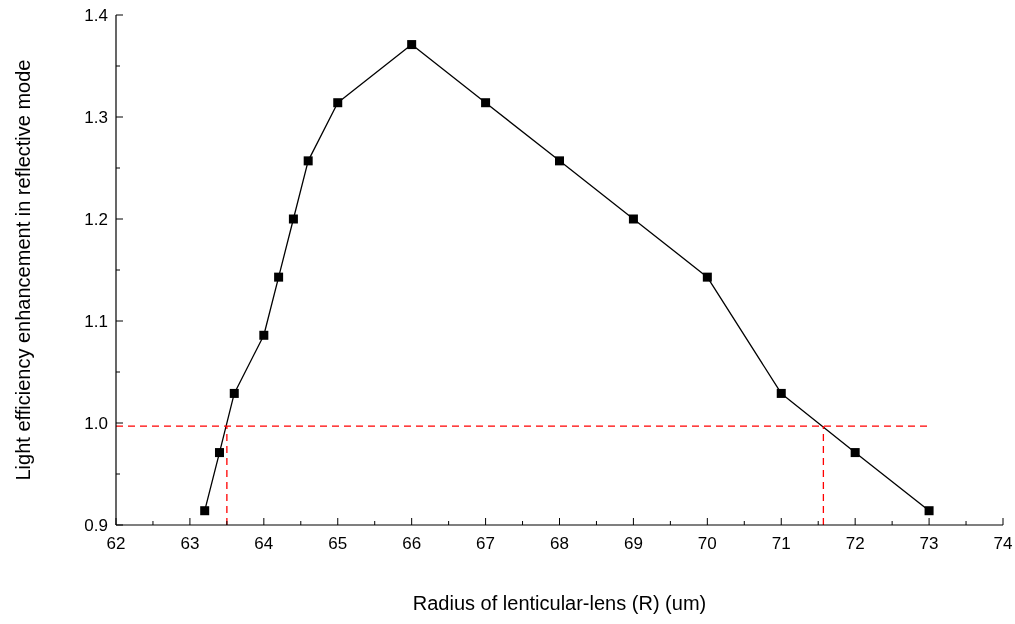  What do you see at coordinates (412, 543) in the screenshot?
I see `x-tick-label: 66` at bounding box center [412, 543].